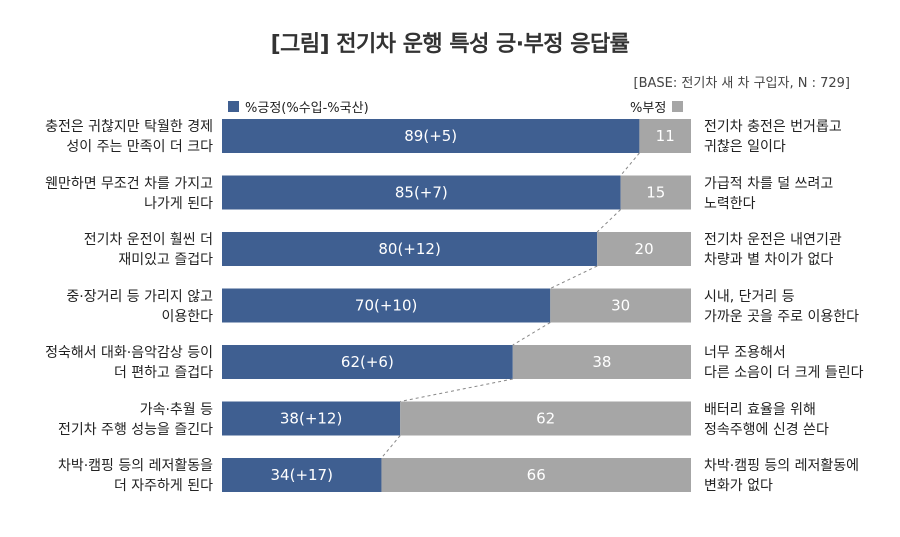  What do you see at coordinates (745, 147) in the screenshot?
I see `right-statement-line: 귀찮은 일이다` at bounding box center [745, 147].